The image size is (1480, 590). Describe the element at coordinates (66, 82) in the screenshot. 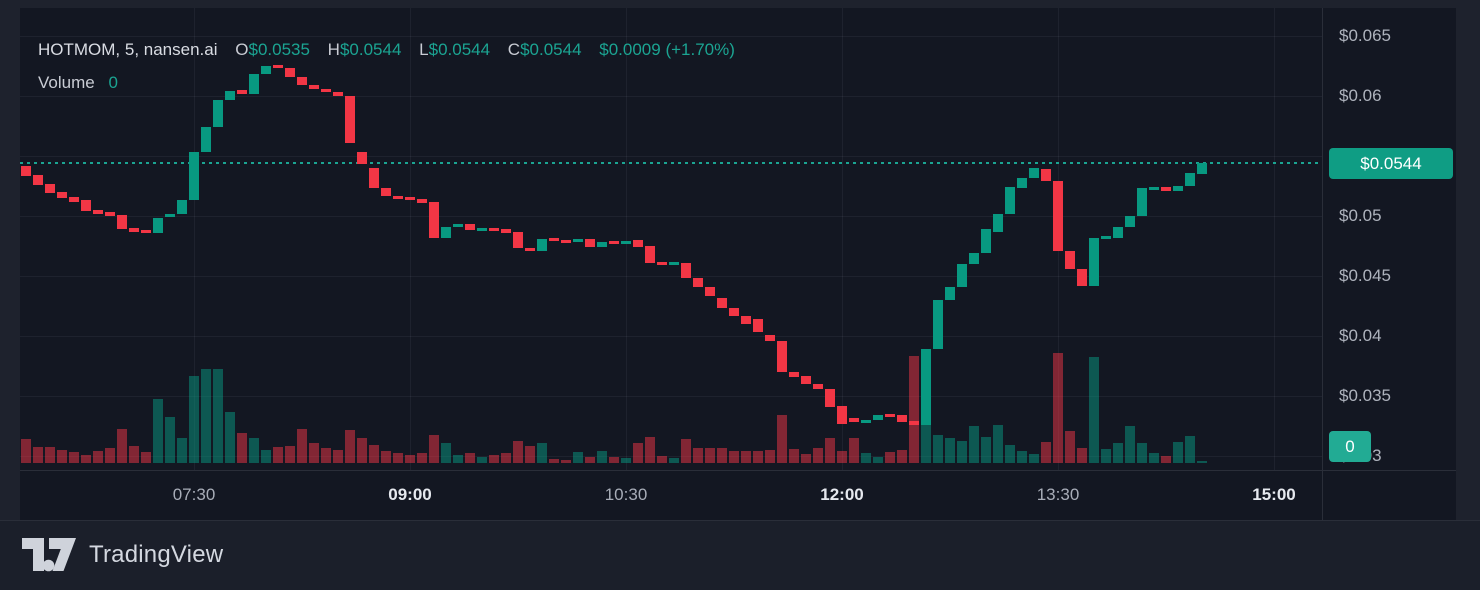

I see `volume-label: Volume` at that location.